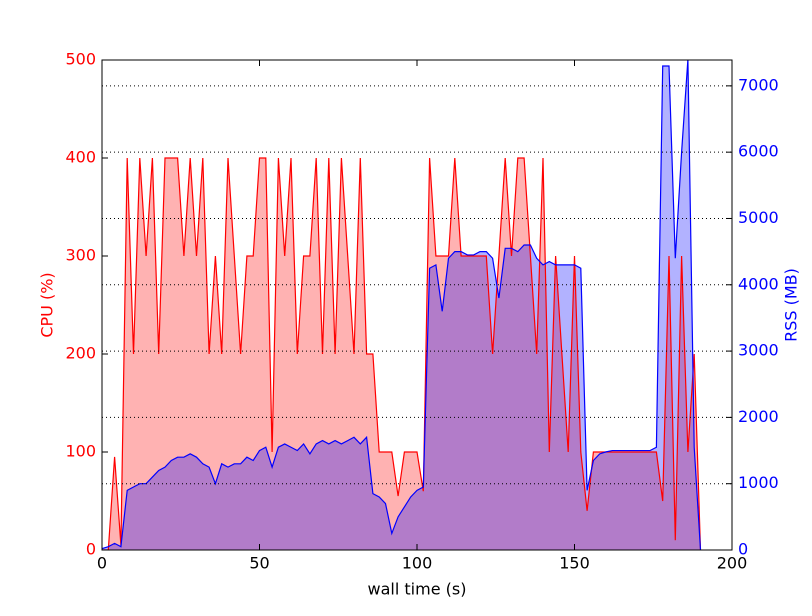  Describe the element at coordinates (758, 84) in the screenshot. I see `y2-tick-label: 7000` at that location.